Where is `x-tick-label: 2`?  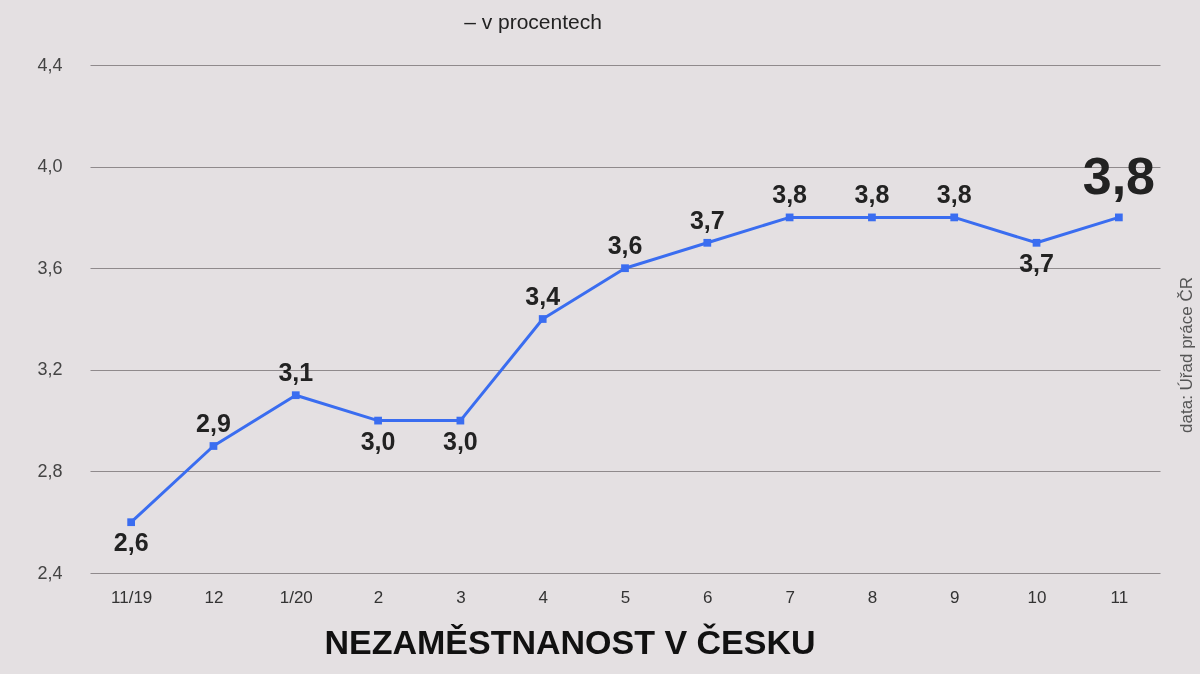
x-tick-label: 2 is located at coordinates (378, 597).